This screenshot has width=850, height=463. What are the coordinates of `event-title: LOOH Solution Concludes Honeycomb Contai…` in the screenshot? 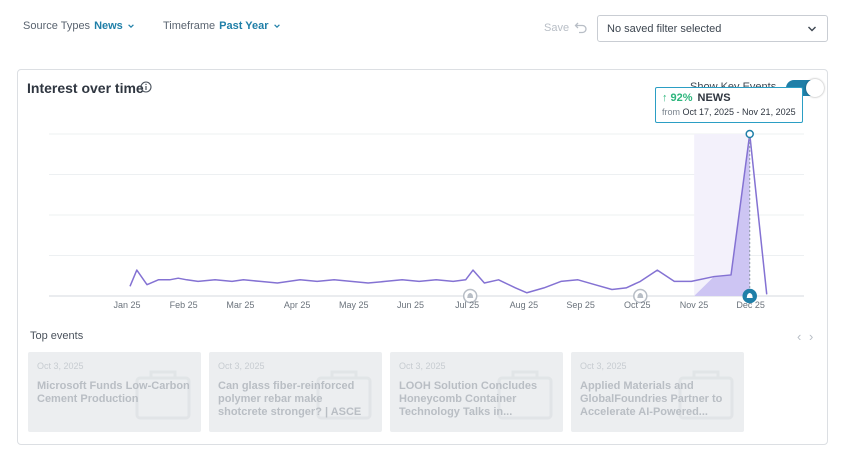 It's located at (468, 399).